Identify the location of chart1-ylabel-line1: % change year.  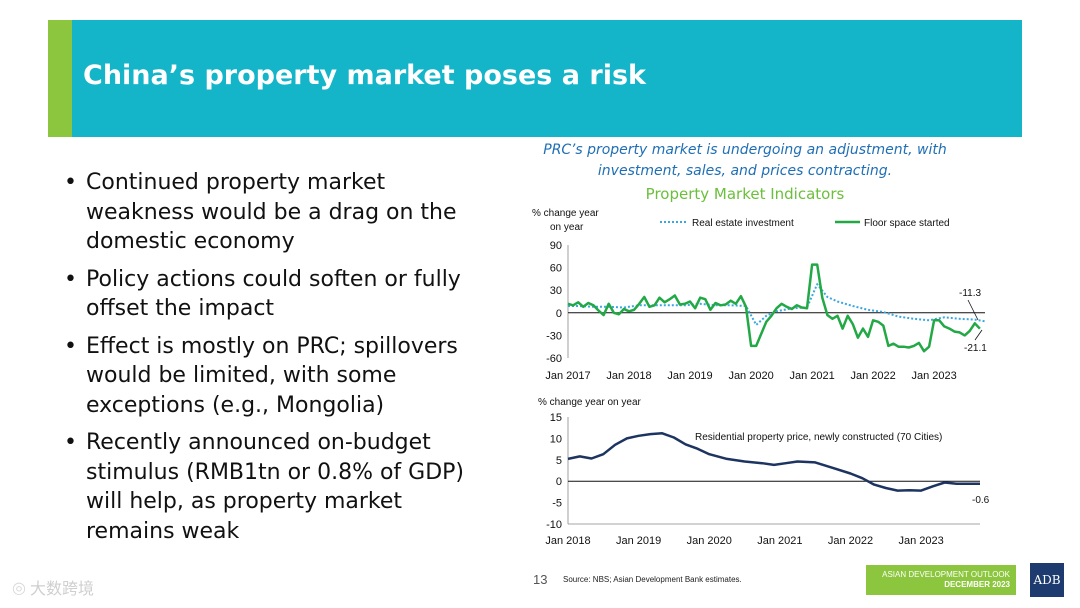
(565, 213).